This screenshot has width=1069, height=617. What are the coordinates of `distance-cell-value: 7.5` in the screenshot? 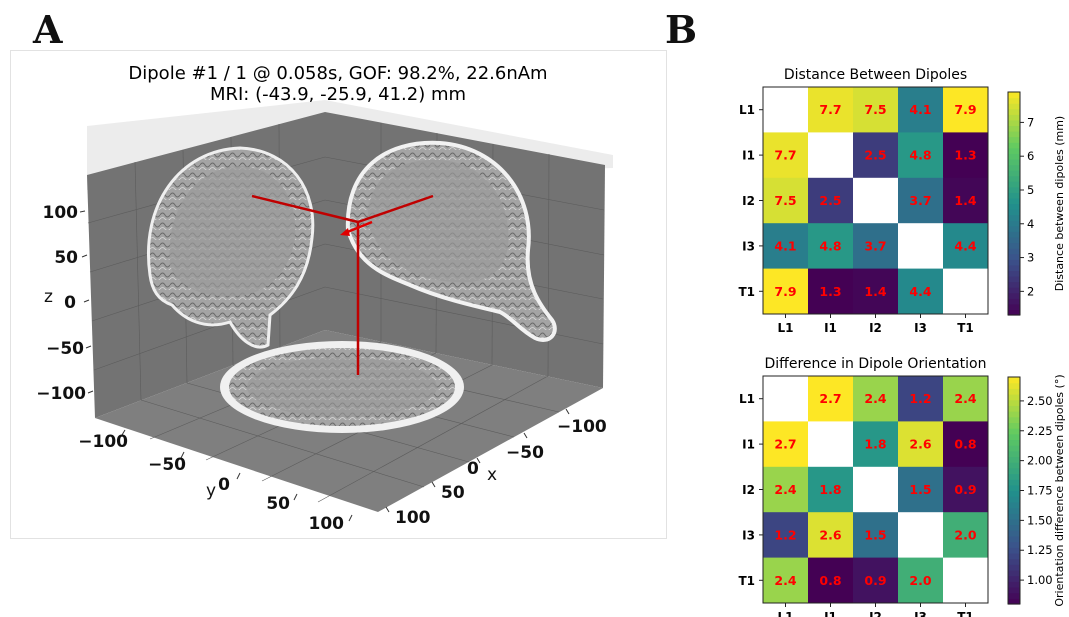 It's located at (785, 200).